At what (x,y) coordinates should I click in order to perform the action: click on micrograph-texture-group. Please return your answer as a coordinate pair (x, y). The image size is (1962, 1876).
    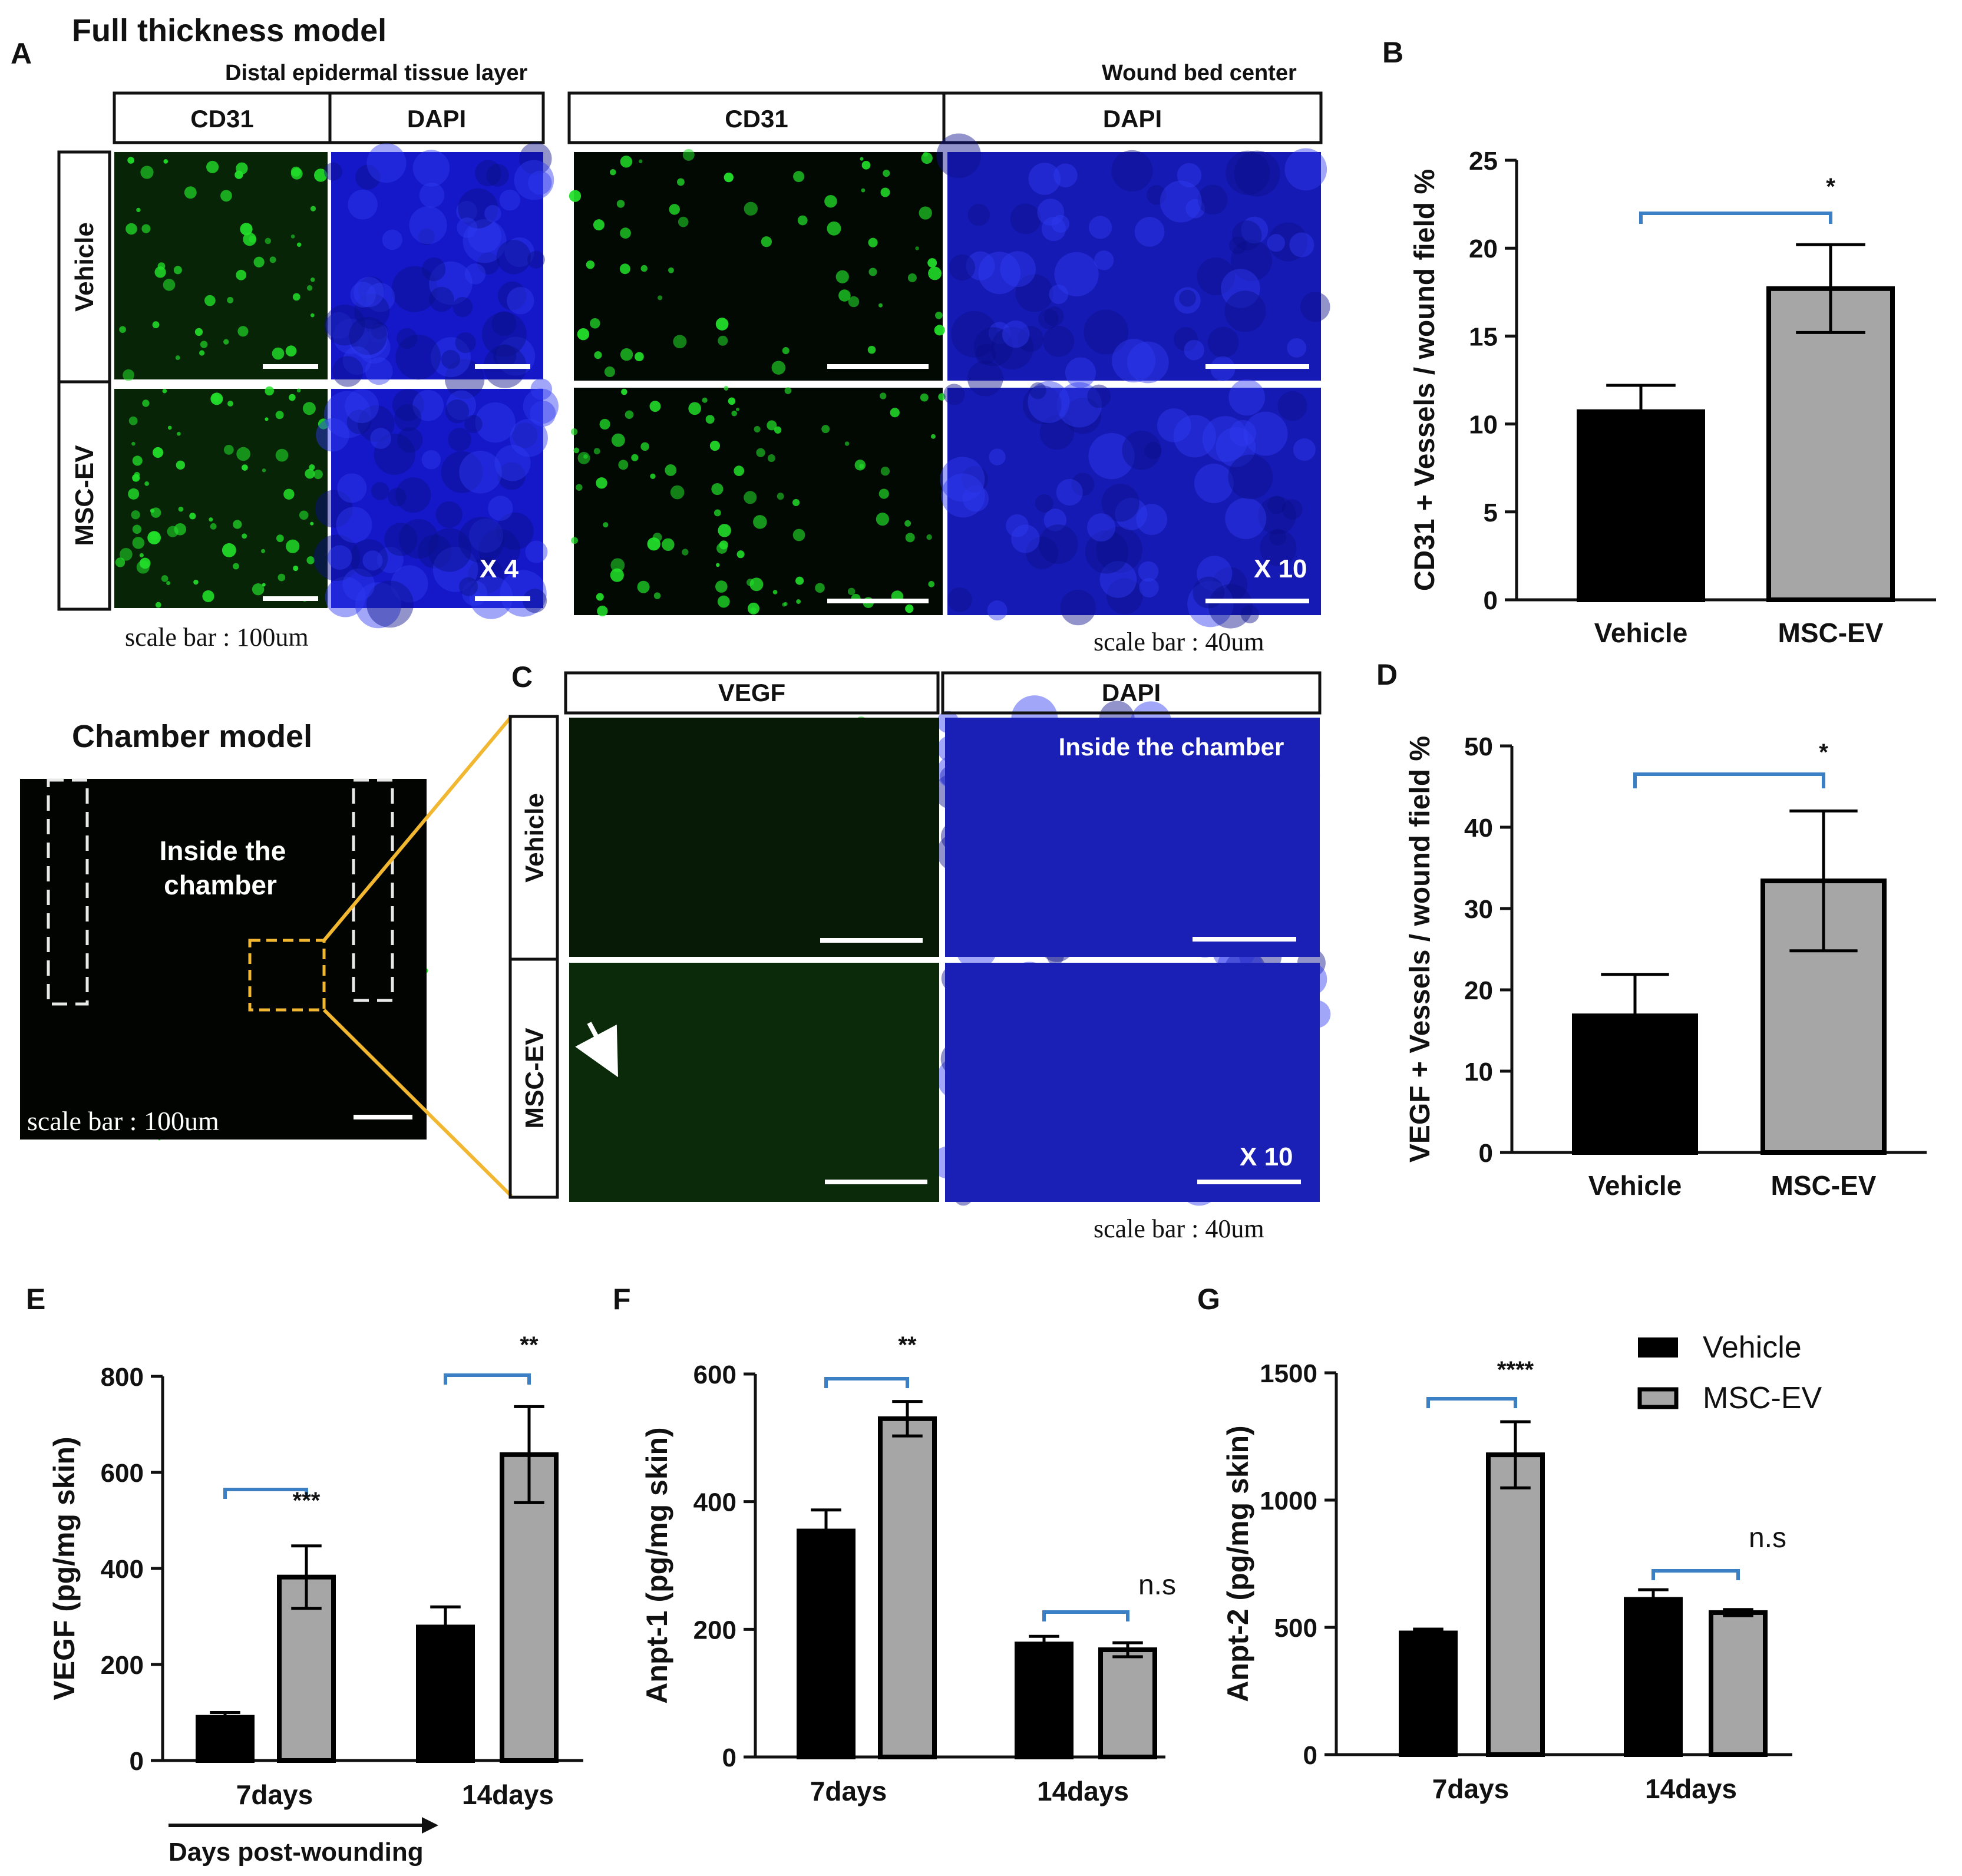
    Looking at the image, I should click on (1128, 504).